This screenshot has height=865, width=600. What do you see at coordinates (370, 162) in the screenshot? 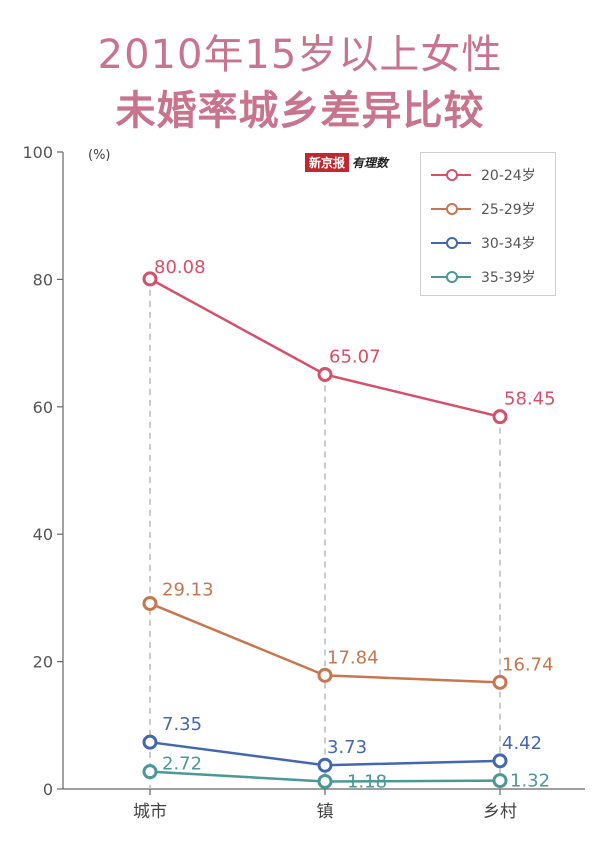
I see `logo-hand-text: 有理数` at bounding box center [370, 162].